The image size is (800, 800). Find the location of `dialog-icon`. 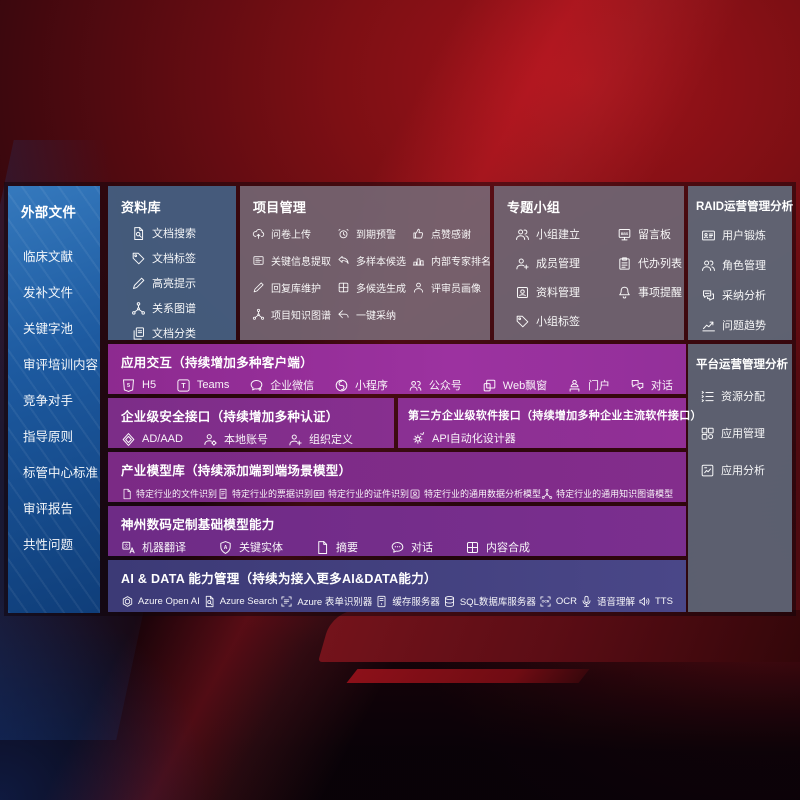

dialog-icon is located at coordinates (637, 385).